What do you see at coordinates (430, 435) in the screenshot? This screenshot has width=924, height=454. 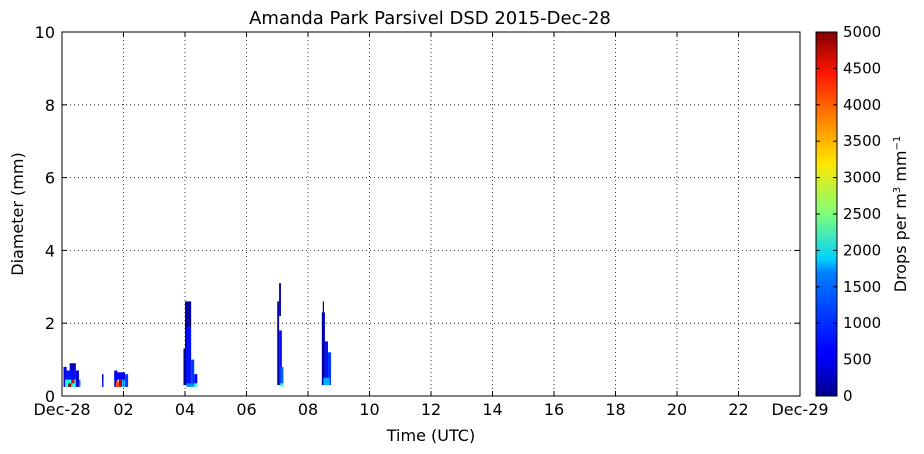 I see `x-axis-label: Time (UTC)` at bounding box center [430, 435].